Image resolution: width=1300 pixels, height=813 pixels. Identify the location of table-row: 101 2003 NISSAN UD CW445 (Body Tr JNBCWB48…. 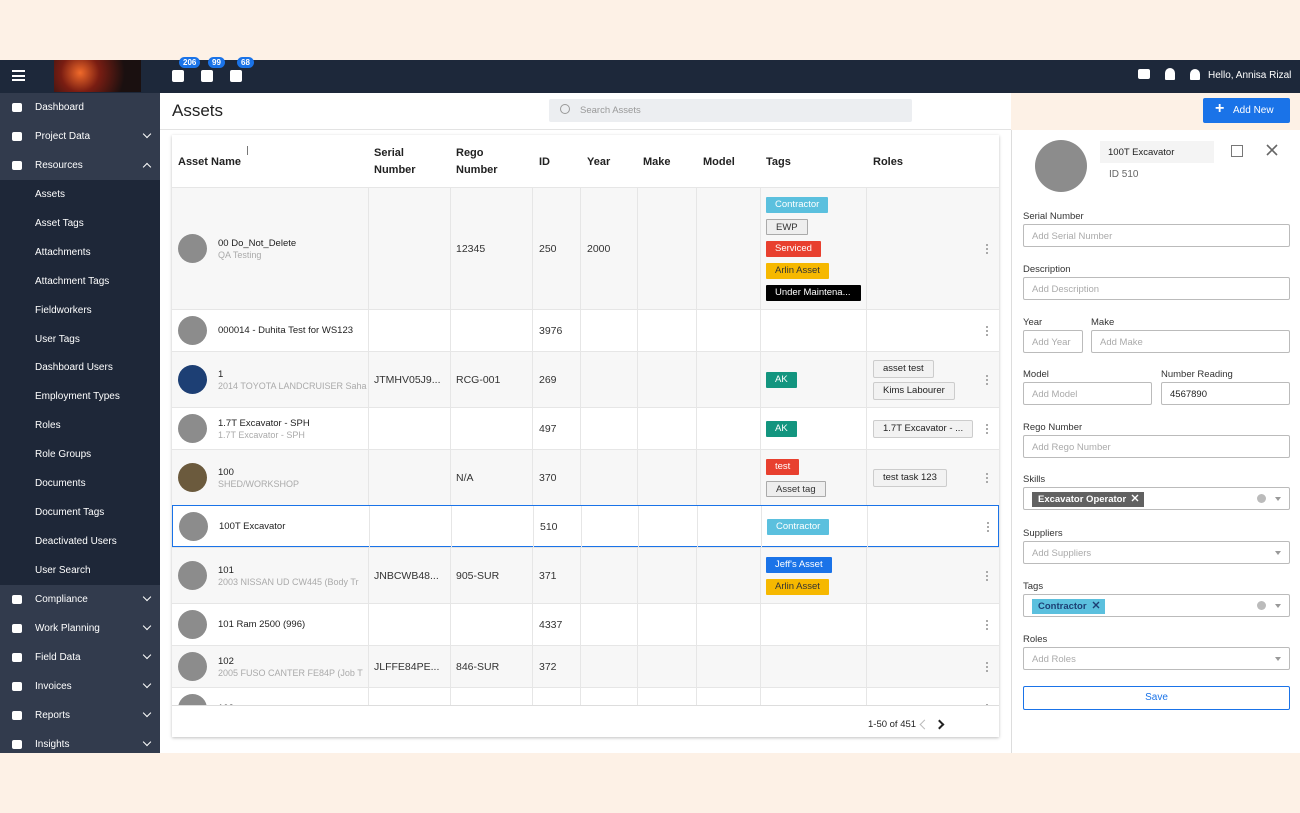
(585, 575).